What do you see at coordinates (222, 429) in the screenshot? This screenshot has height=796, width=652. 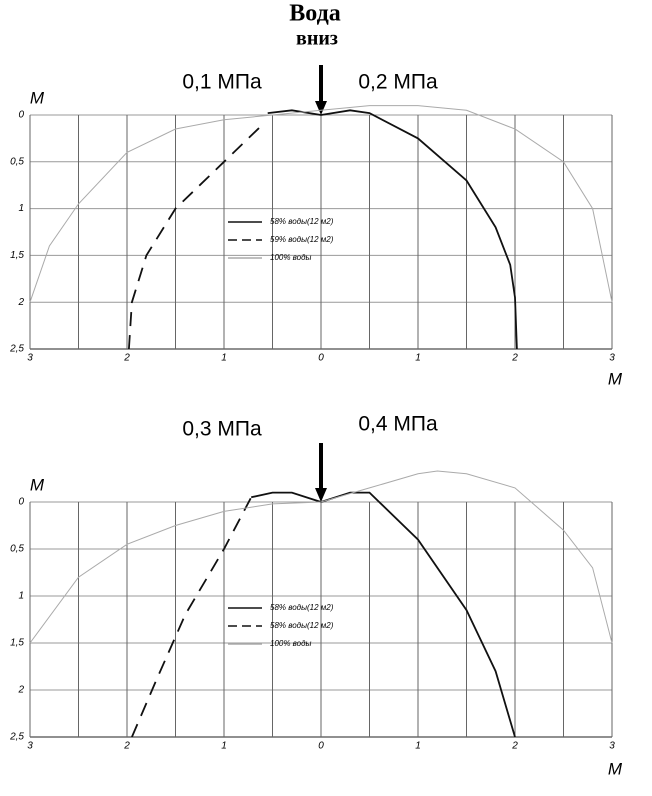 I see `annotation: 0,3 МПа` at bounding box center [222, 429].